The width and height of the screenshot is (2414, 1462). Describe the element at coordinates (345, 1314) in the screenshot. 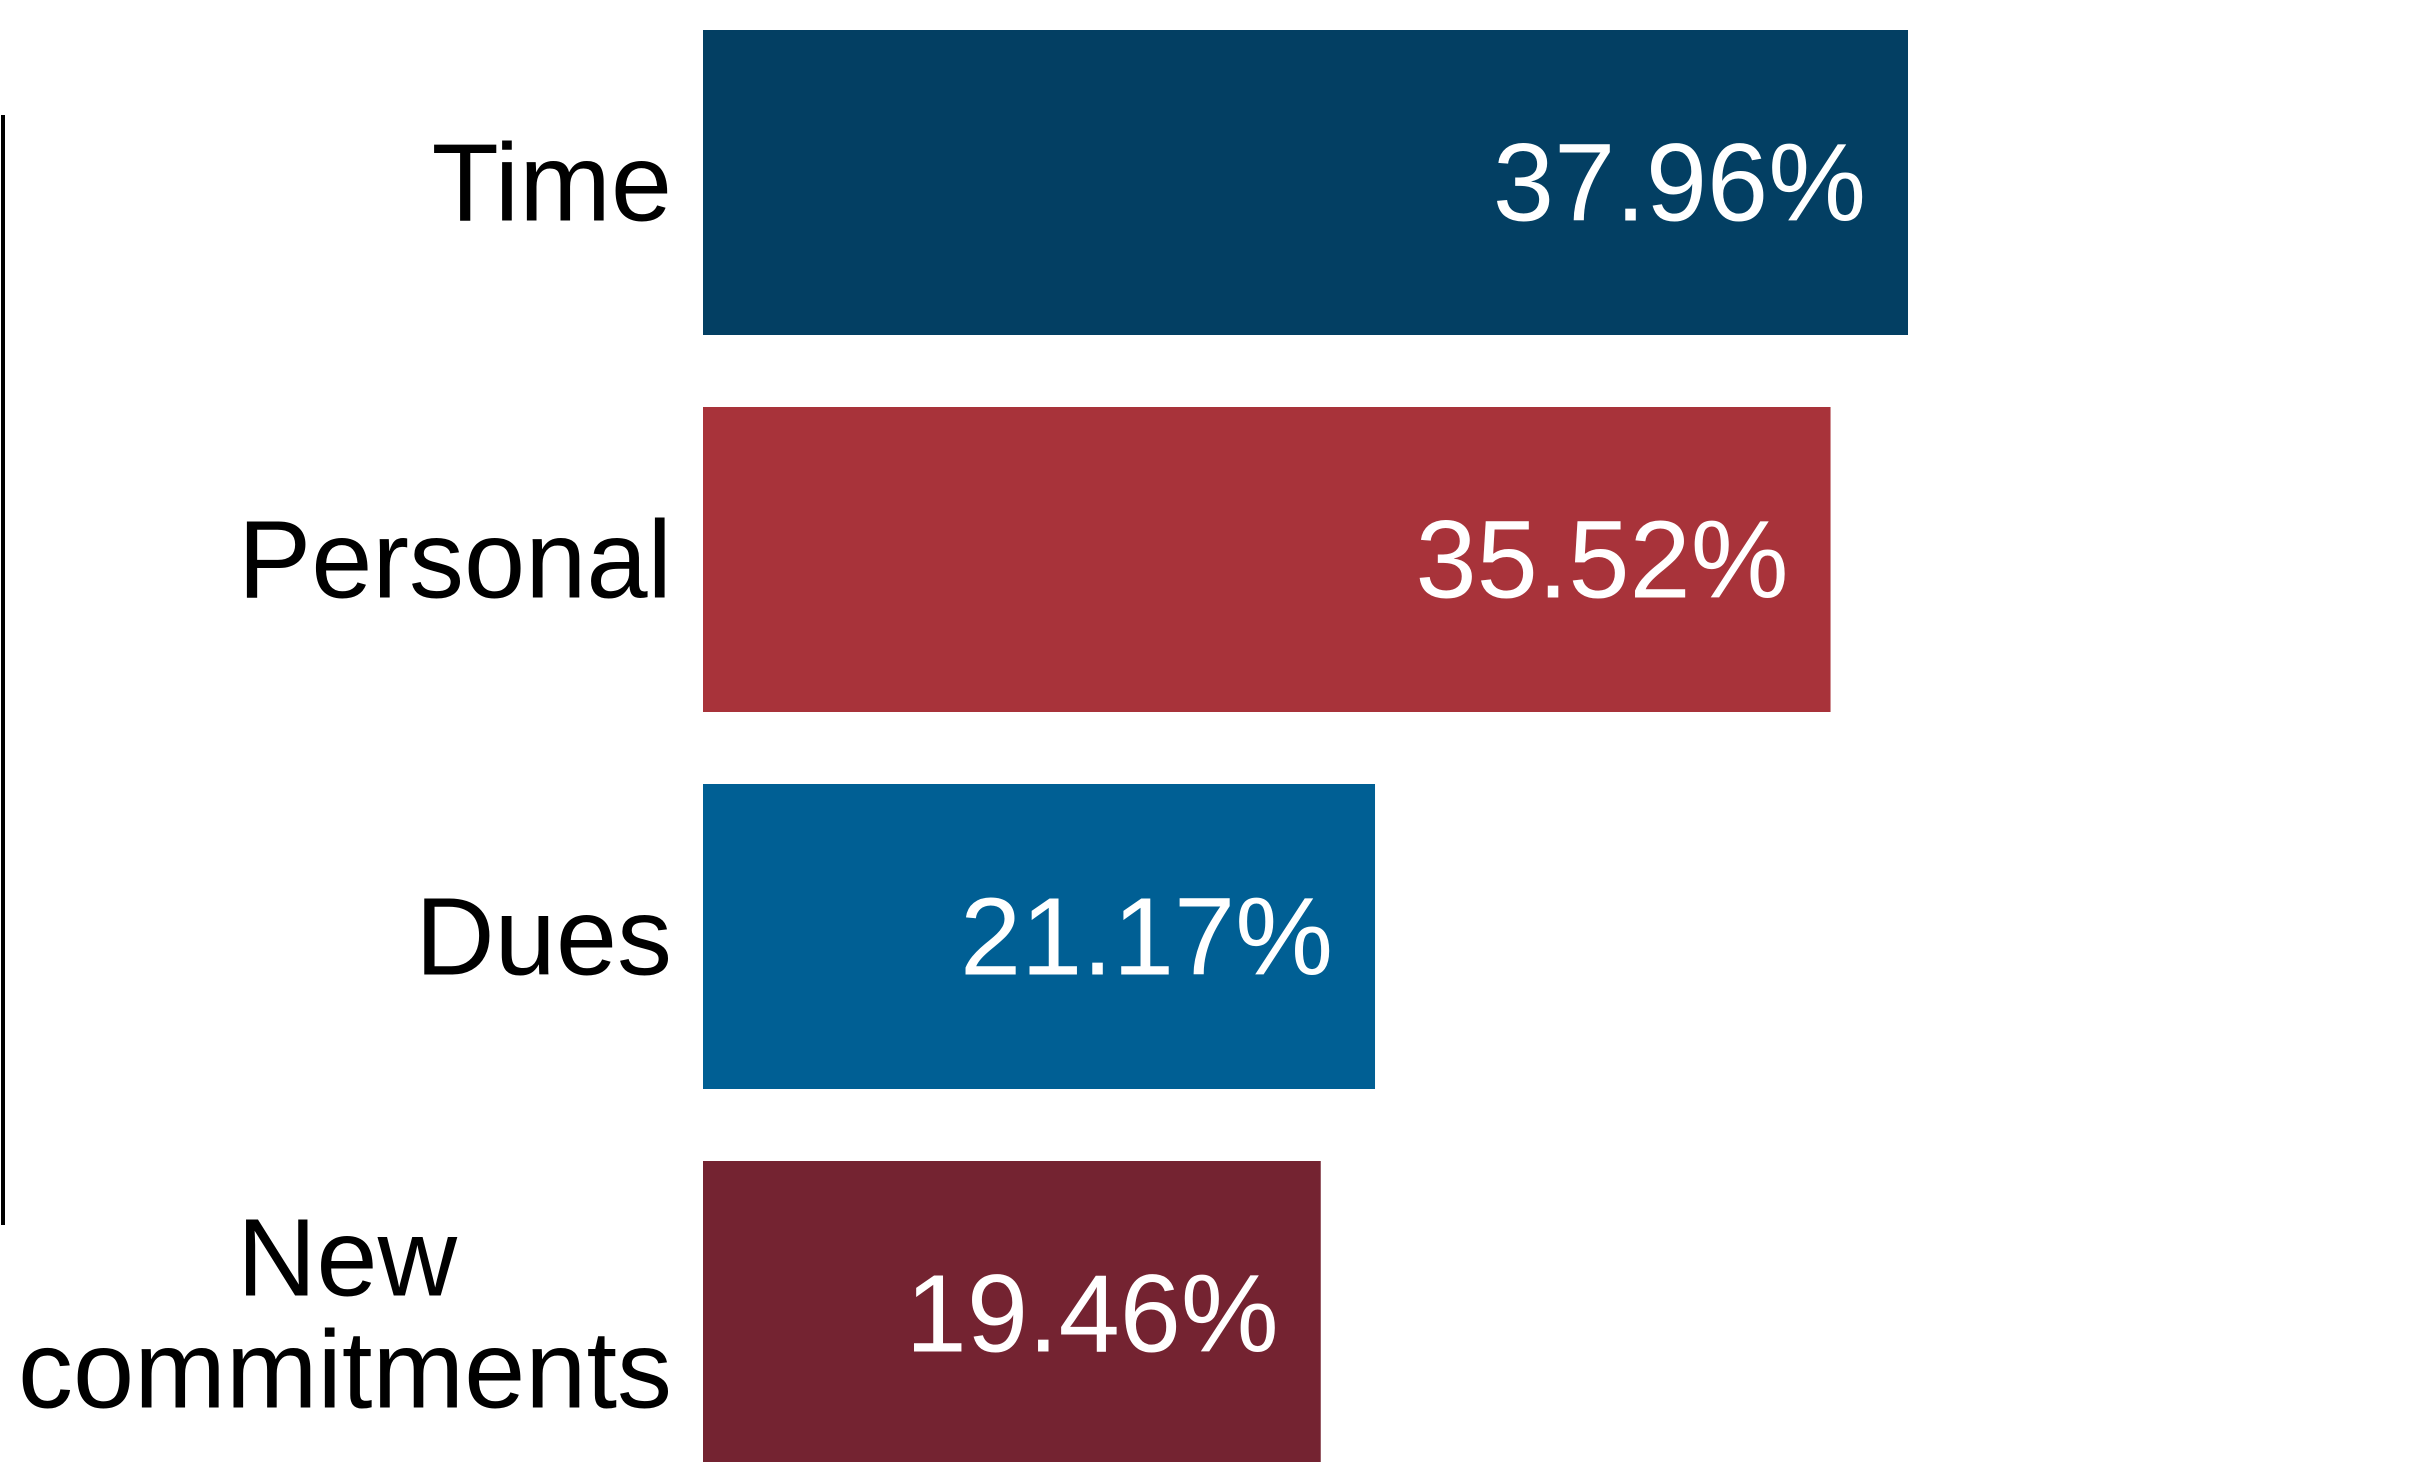

I see `category-label-3: New commitments` at that location.